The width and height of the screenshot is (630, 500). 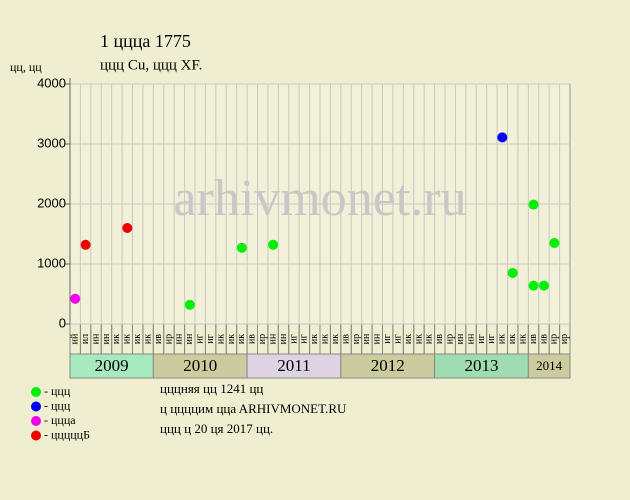 I want to click on y-tick-label: 1000, so click(x=51, y=262).